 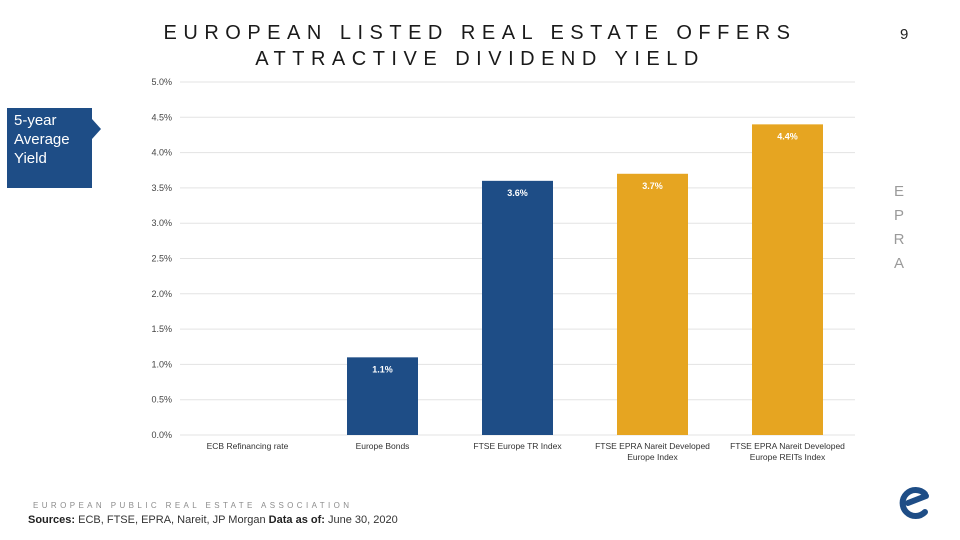 I want to click on callout-line-2: Average, so click(x=42, y=139).